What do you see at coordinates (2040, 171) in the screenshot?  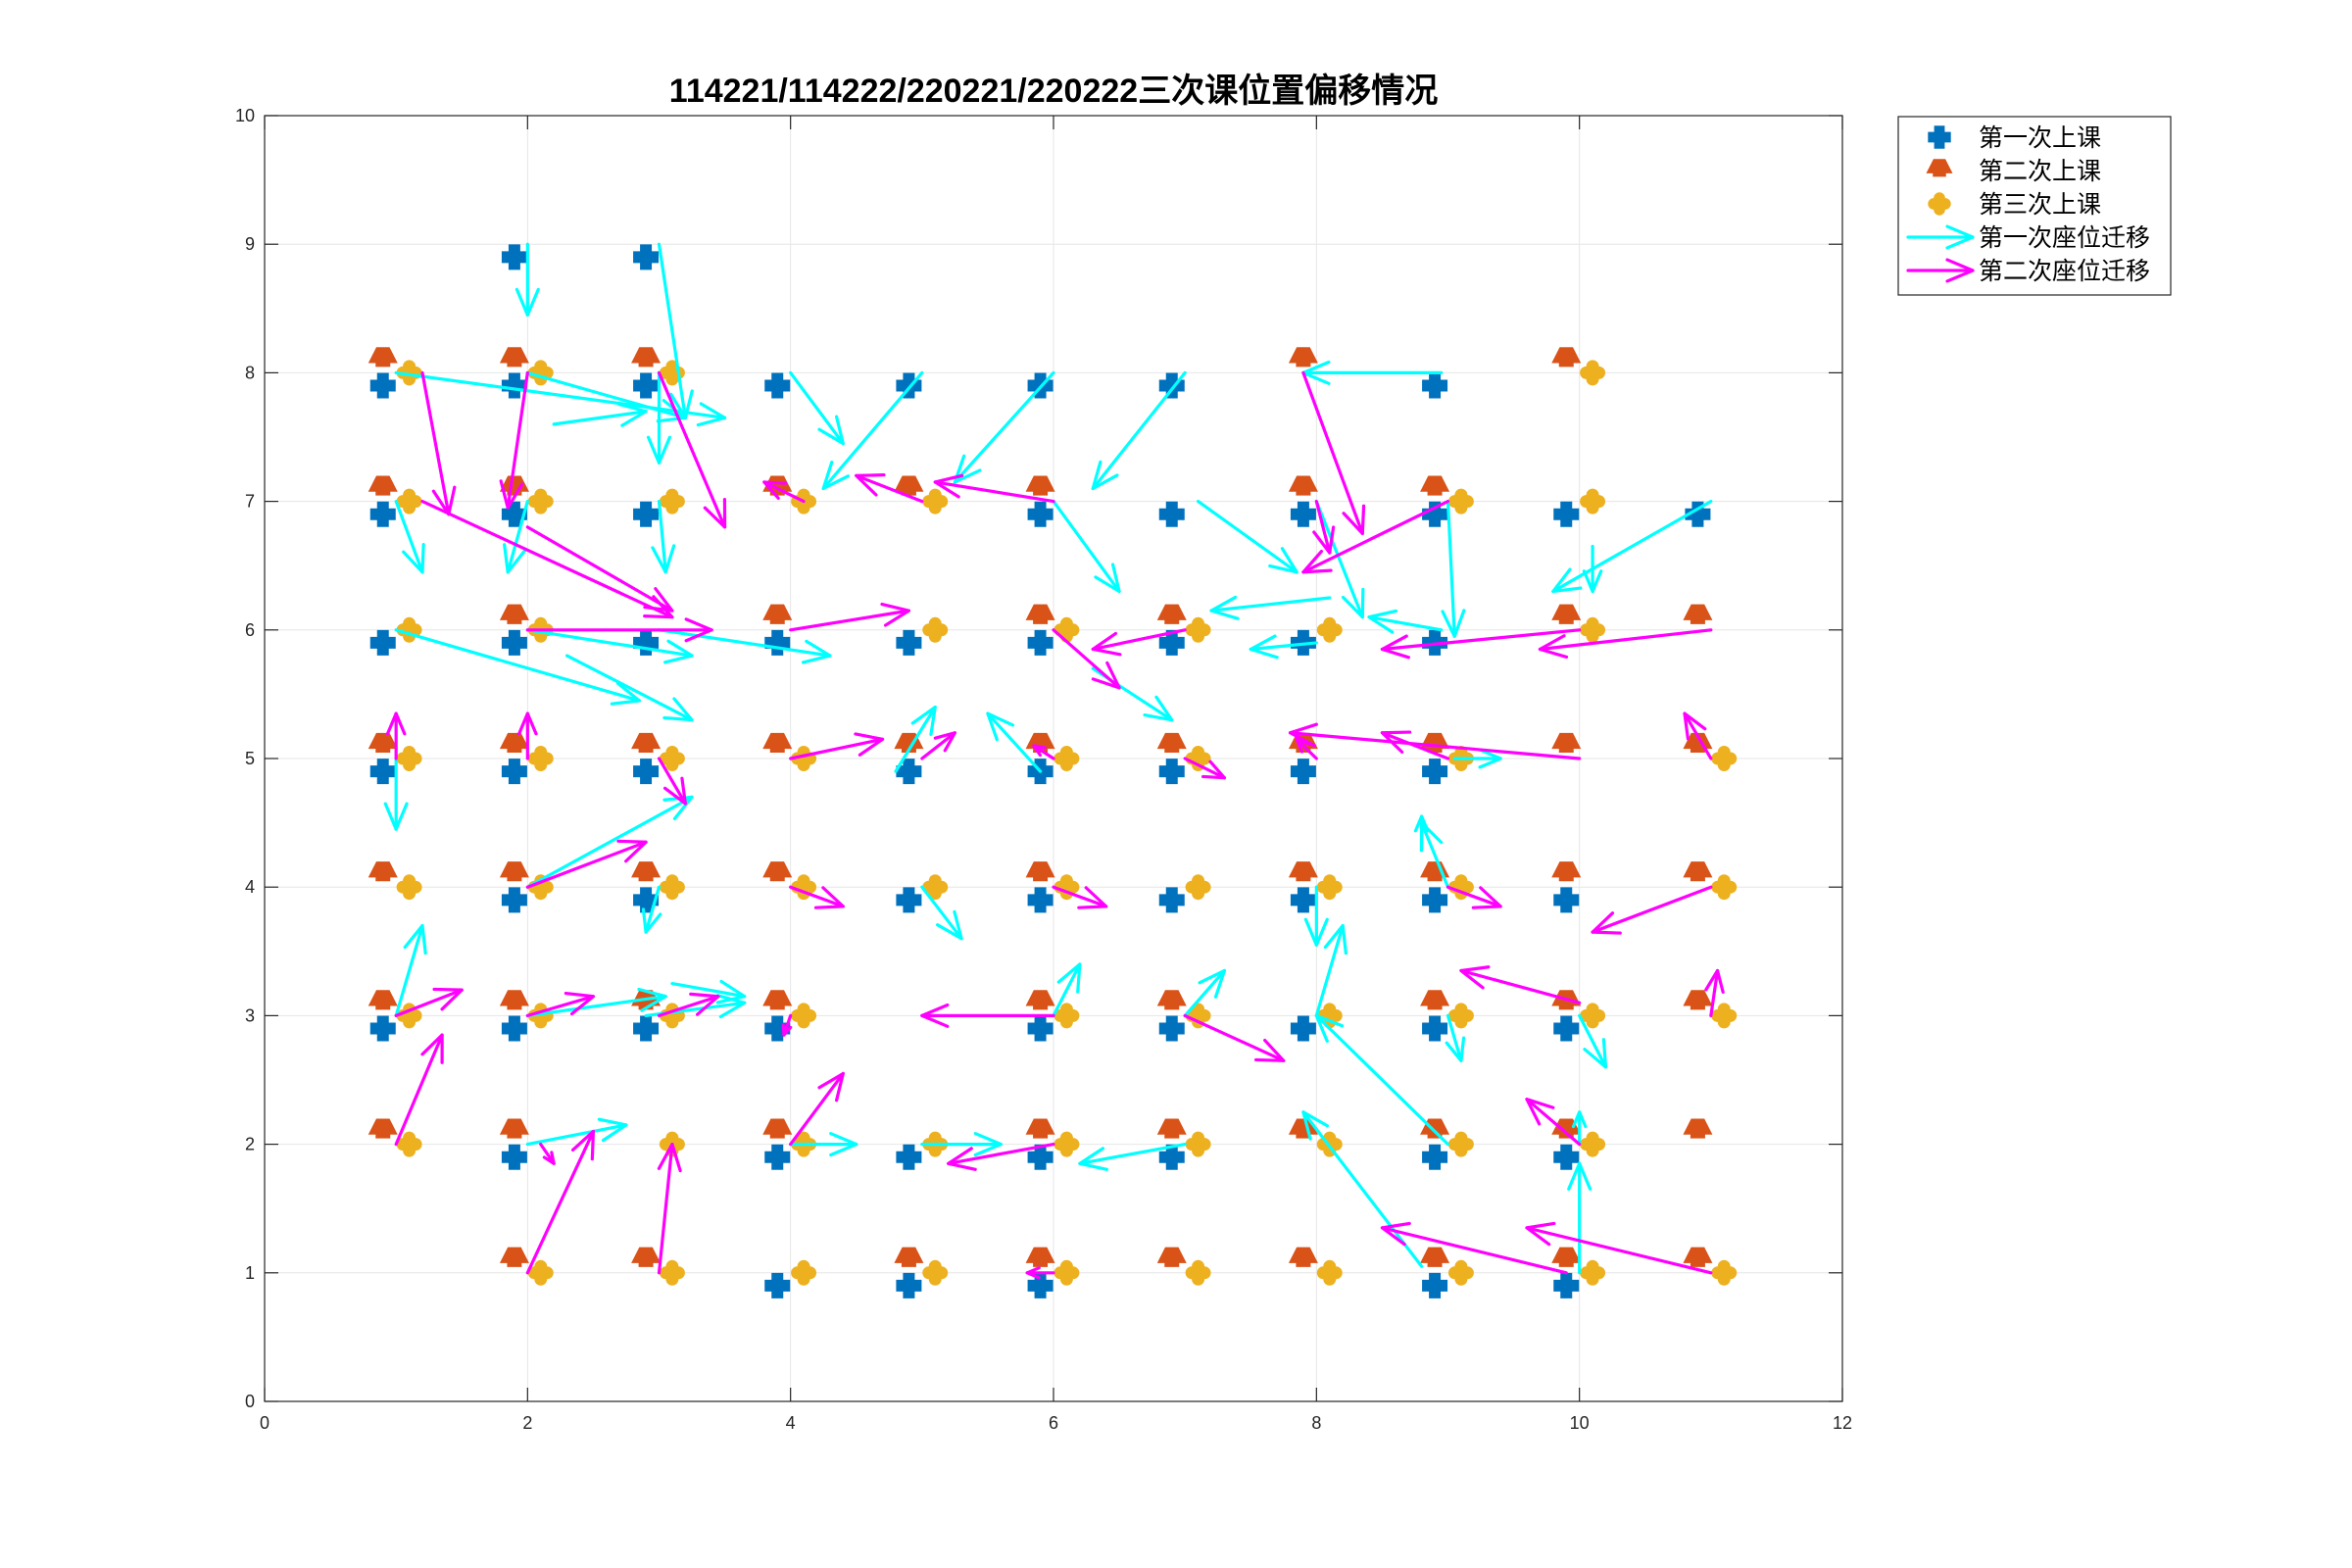 I see `legend-label: 第二次上课` at bounding box center [2040, 171].